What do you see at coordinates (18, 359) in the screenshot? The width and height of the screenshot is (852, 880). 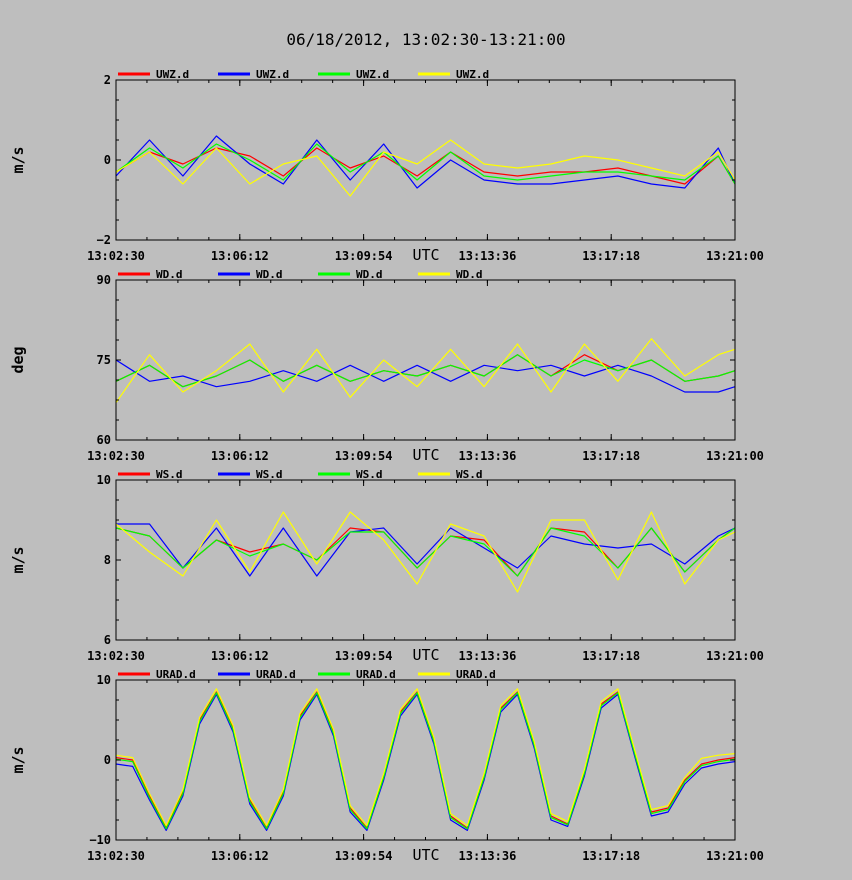 I see `y-axis-label: deg` at bounding box center [18, 359].